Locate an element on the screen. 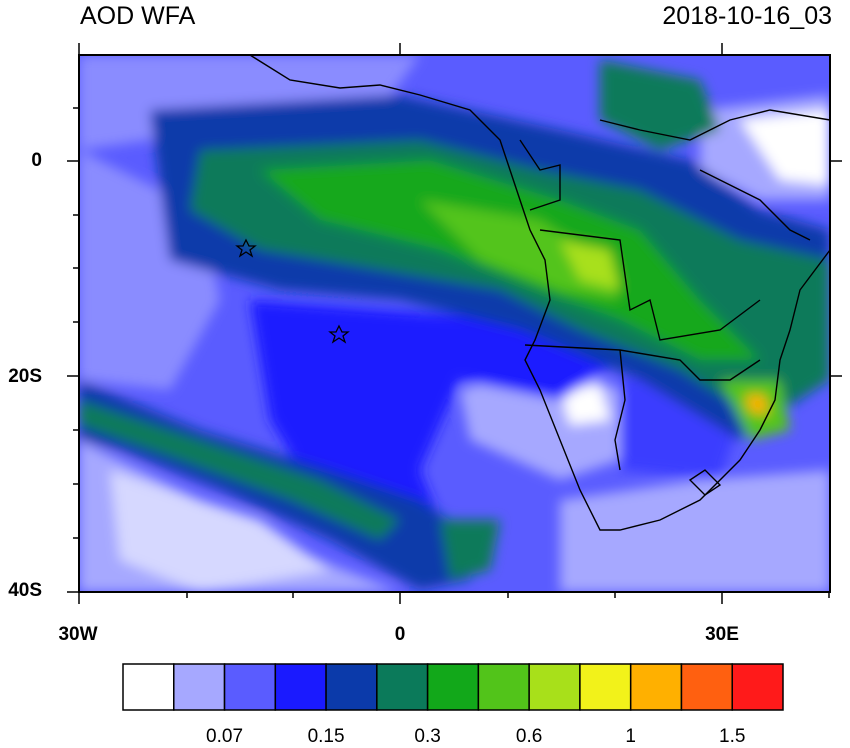 The image size is (850, 748). timestamp-label: 2018-10-16_03 is located at coordinates (747, 16).